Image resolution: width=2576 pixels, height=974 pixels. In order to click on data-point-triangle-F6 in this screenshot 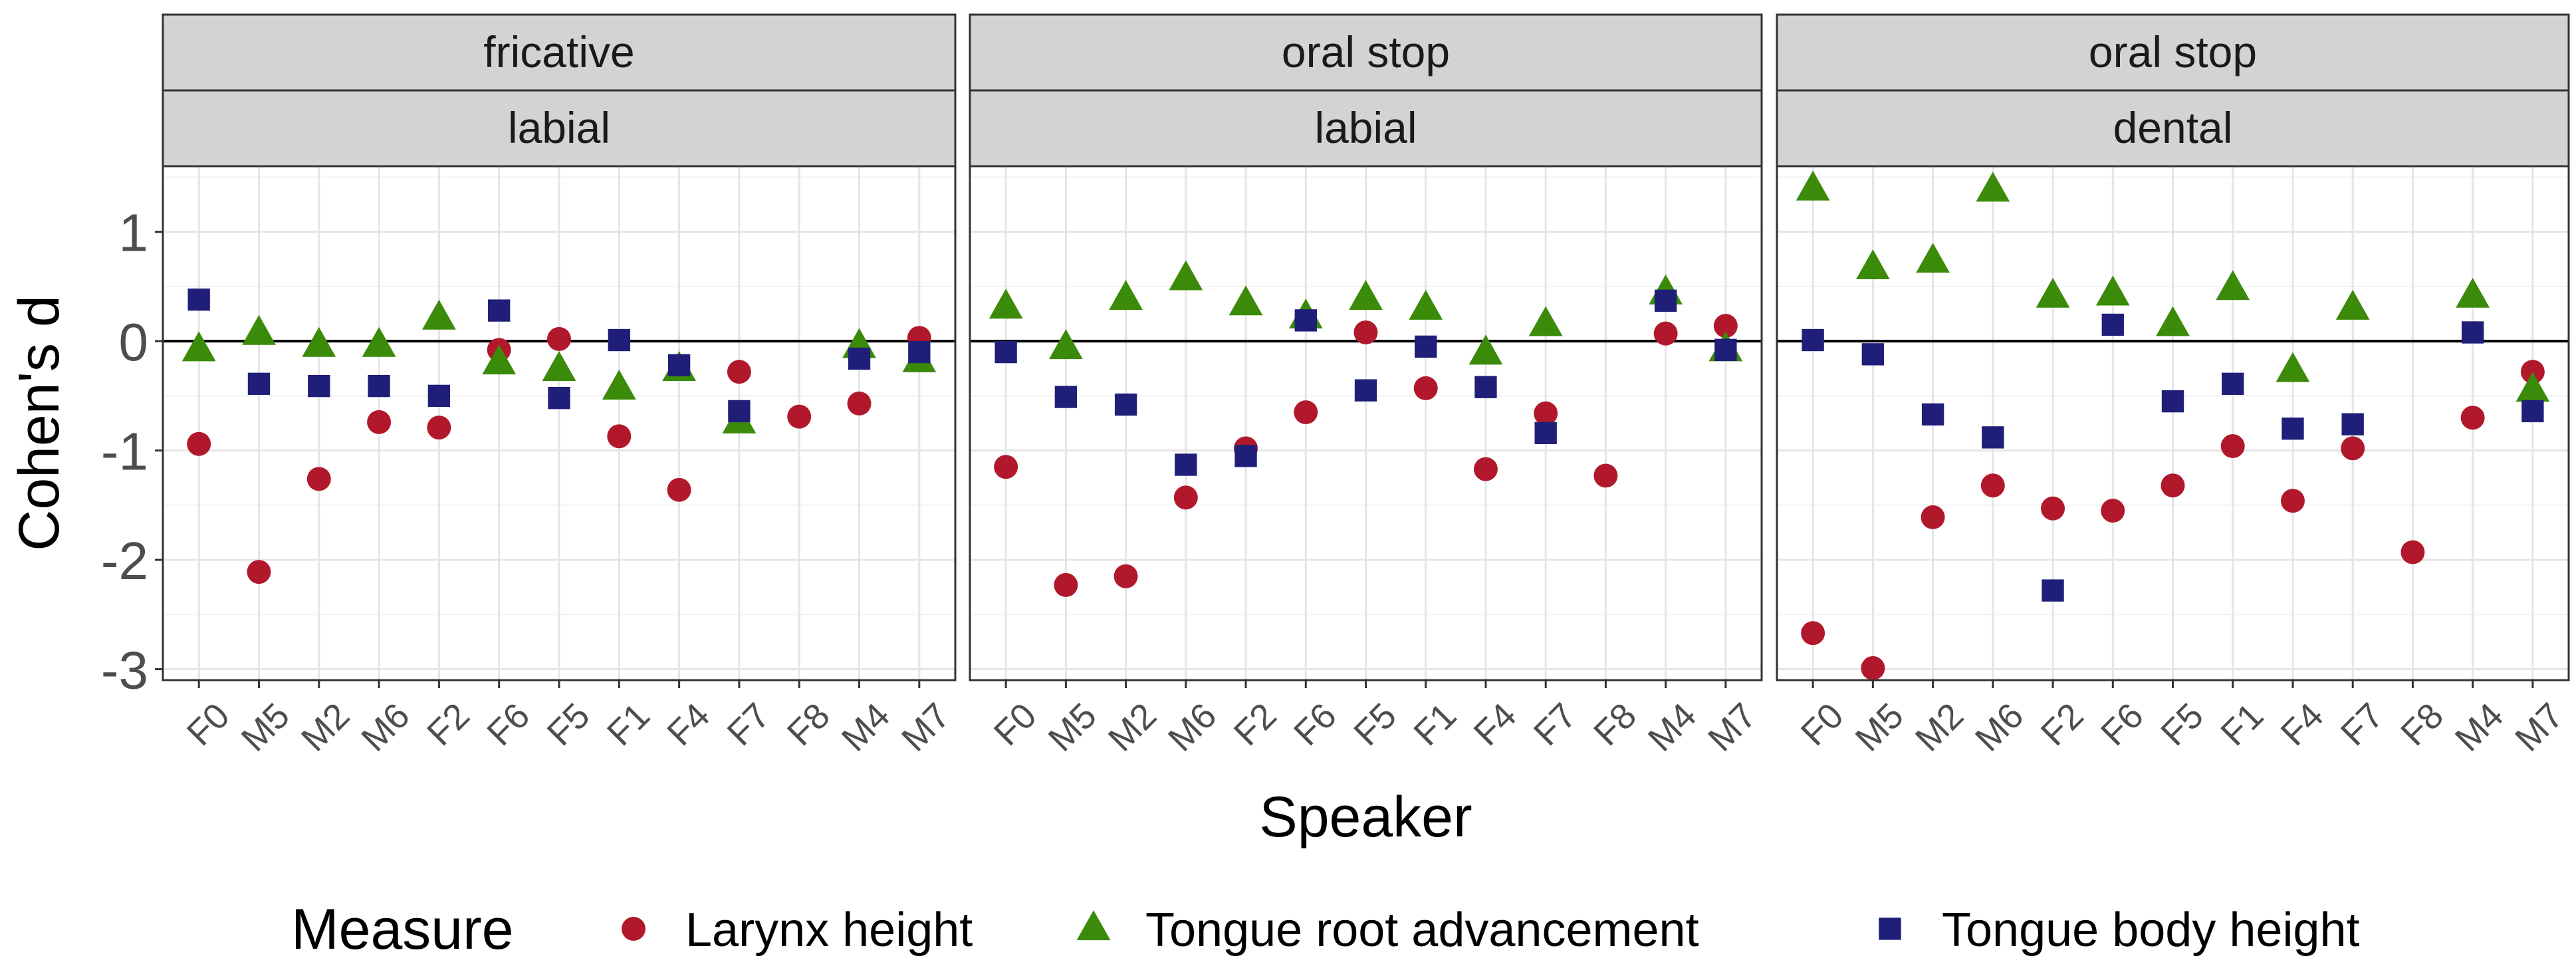, I will do `click(499, 360)`.